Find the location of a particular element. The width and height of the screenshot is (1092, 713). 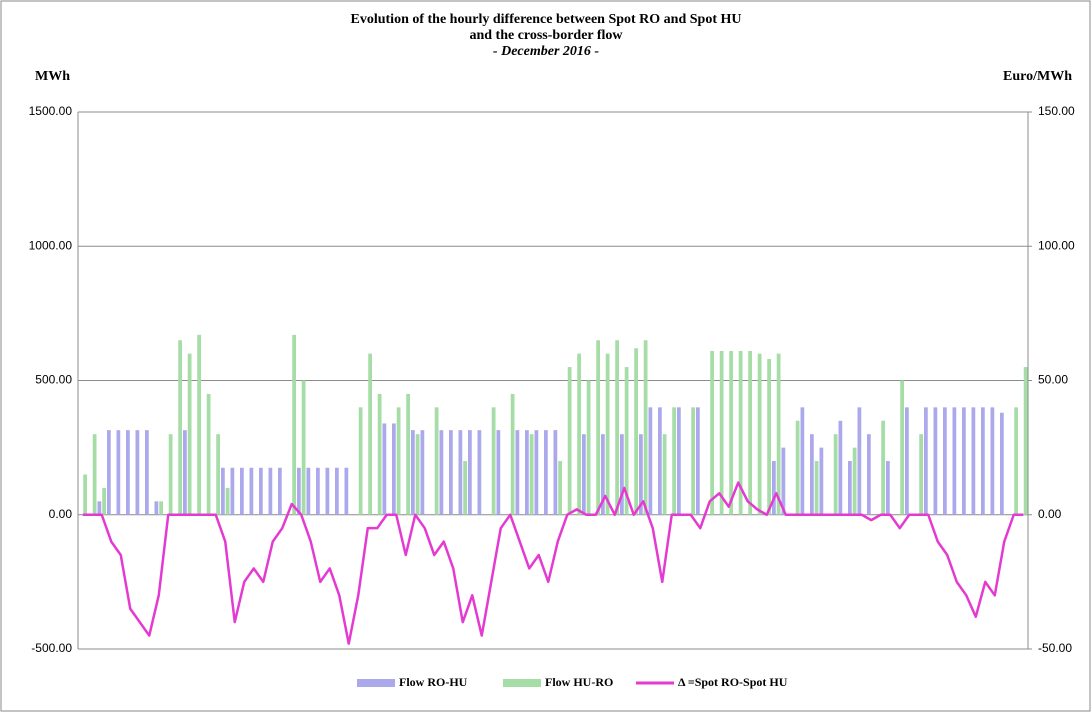

y2-tick-label: 150.00 is located at coordinates (1056, 111).